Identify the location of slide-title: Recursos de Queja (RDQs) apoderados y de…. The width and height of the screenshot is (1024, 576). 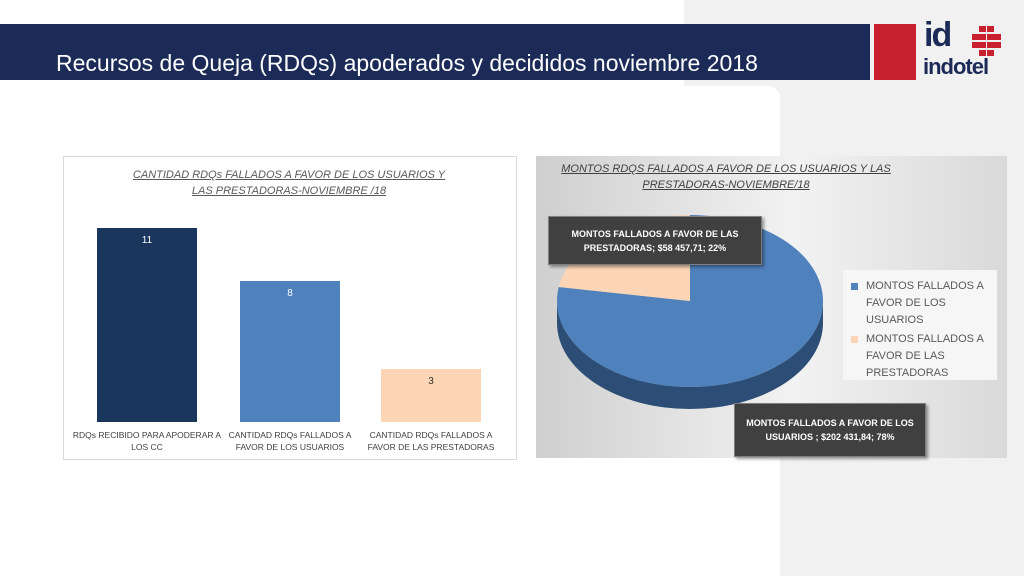
(407, 63).